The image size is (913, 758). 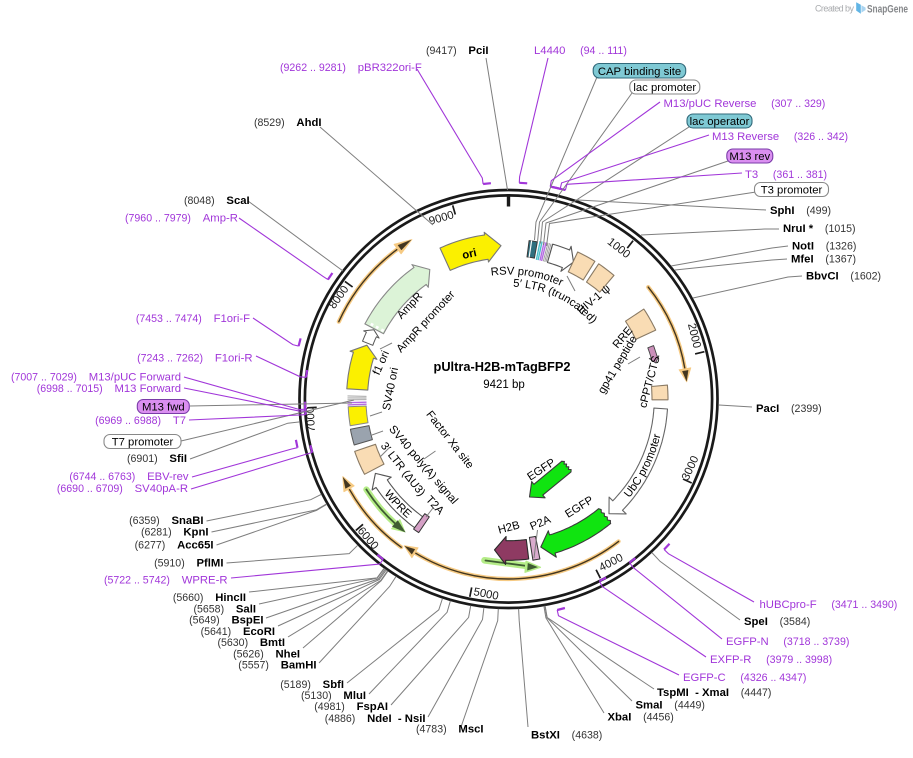 What do you see at coordinates (670, 706) in the screenshot?
I see `svg-text: SmaI (4449)` at bounding box center [670, 706].